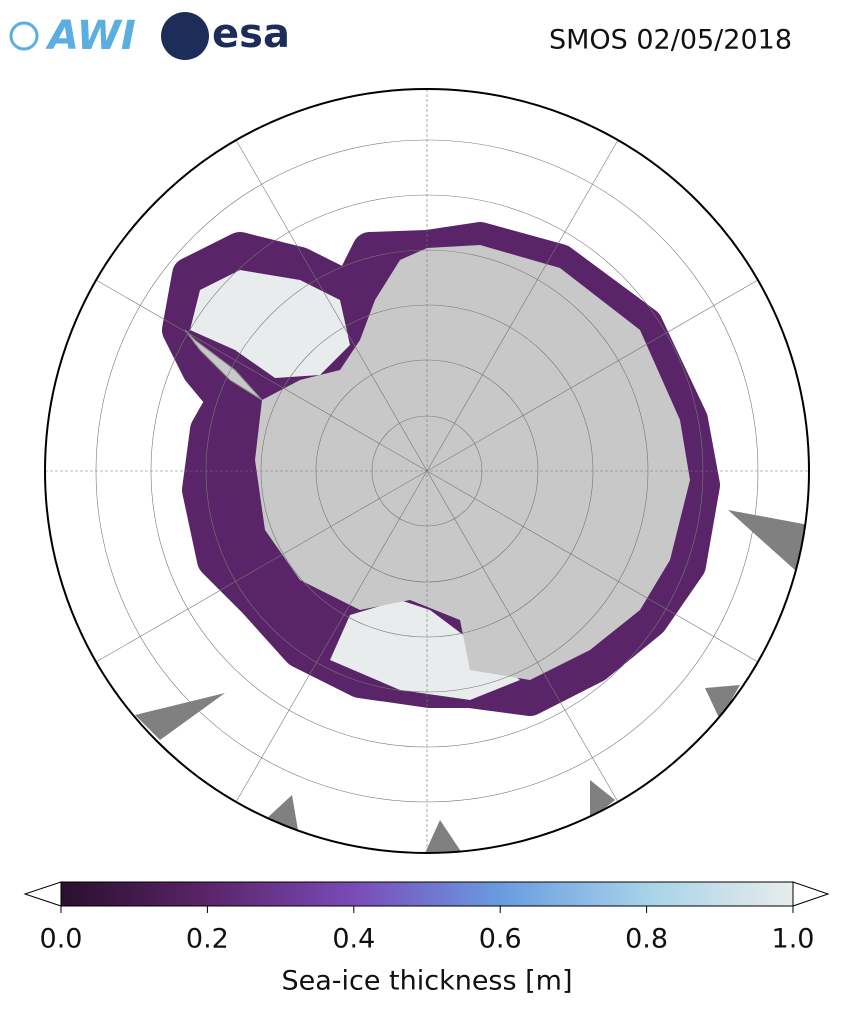 The width and height of the screenshot is (854, 1030). Describe the element at coordinates (670, 40) in the screenshot. I see `title: SMOS 02/05/2018` at that location.